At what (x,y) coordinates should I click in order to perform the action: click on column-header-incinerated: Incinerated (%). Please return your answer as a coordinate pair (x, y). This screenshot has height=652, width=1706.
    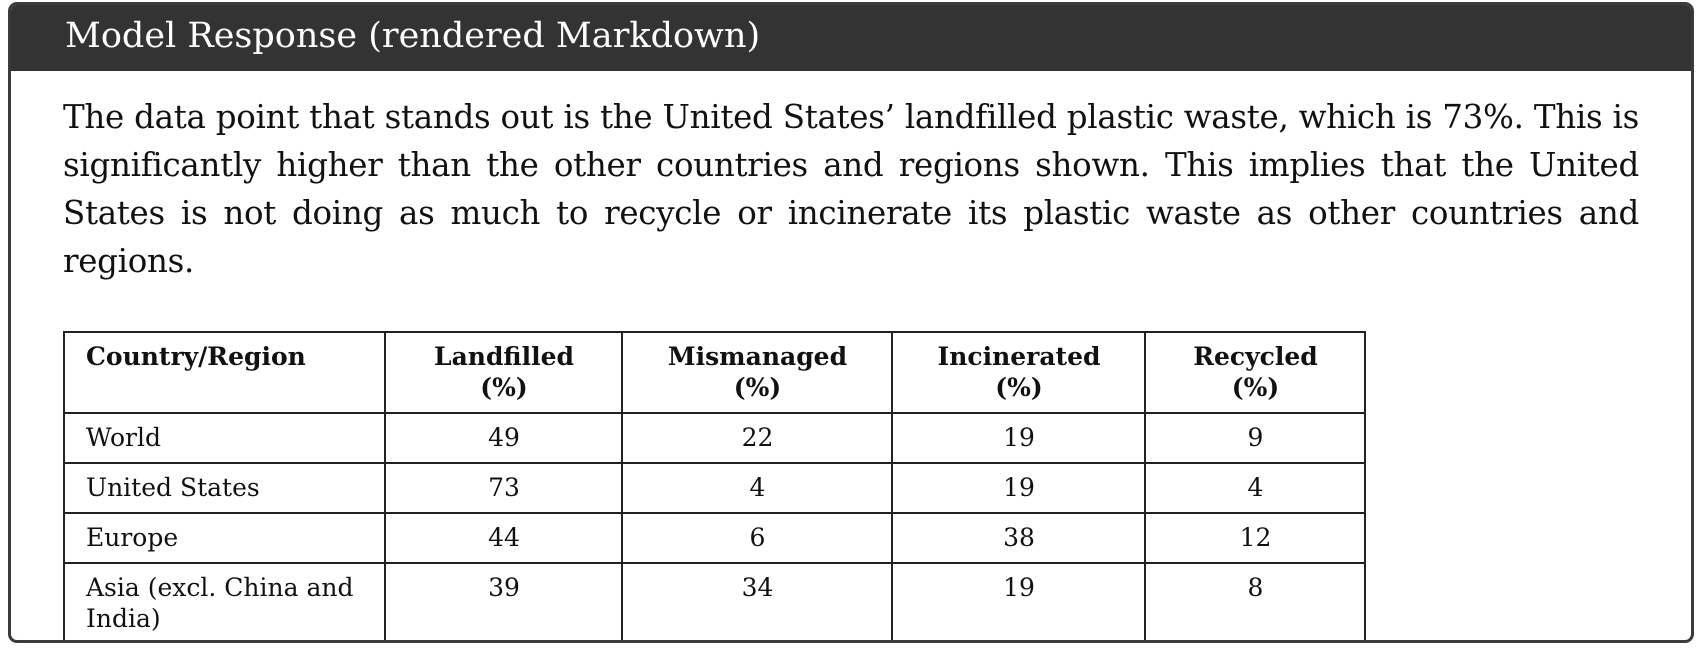
    Looking at the image, I should click on (1018, 372).